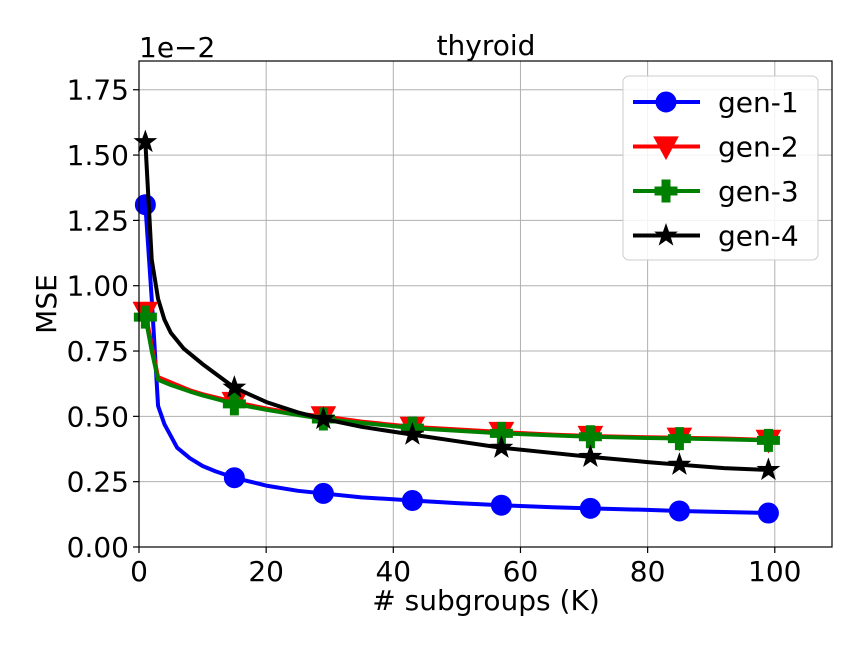 The height and width of the screenshot is (648, 864). Describe the element at coordinates (716, 147) in the screenshot. I see `legend-entry-gen-2: gen-2` at that location.